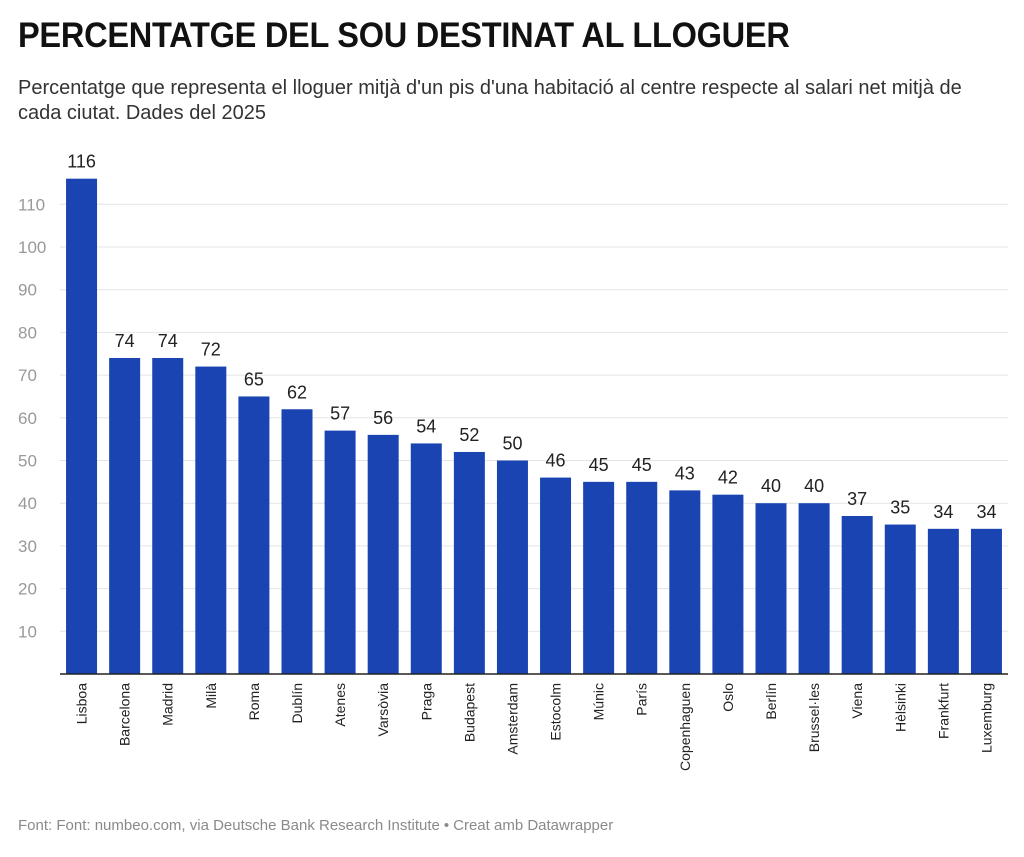 Image resolution: width=1024 pixels, height=857 pixels. I want to click on bar-mil-, so click(211, 520).